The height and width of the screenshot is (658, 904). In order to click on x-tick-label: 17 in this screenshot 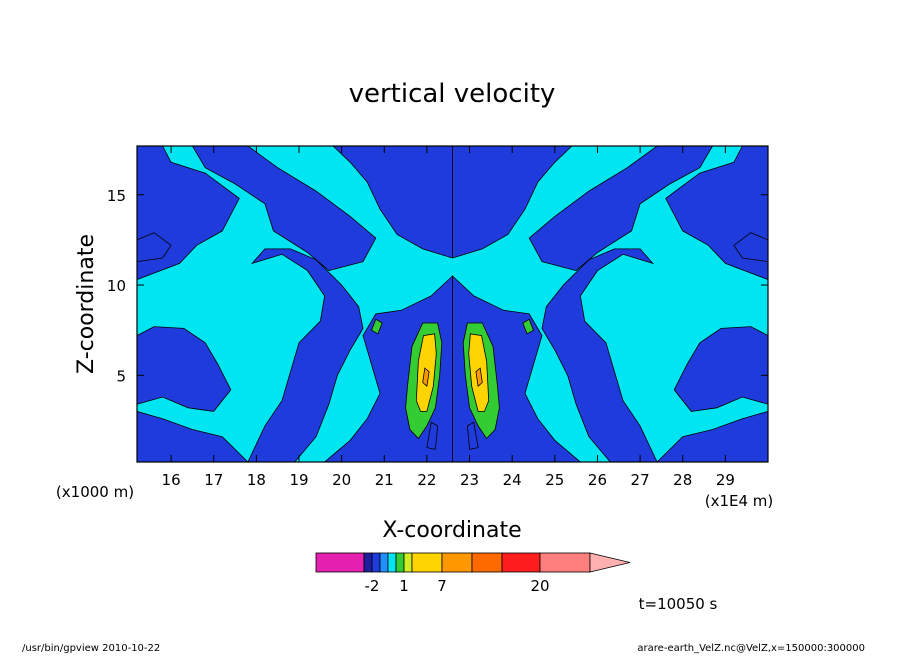, I will do `click(213, 480)`.